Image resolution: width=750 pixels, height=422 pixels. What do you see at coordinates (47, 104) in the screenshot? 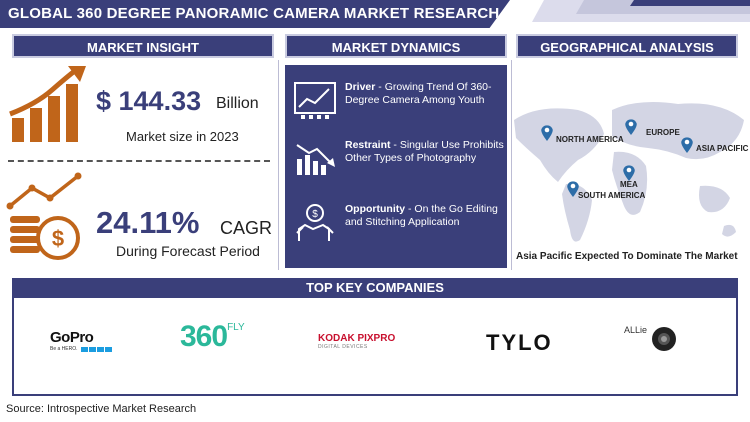
I see `growth-chart-icon` at bounding box center [47, 104].